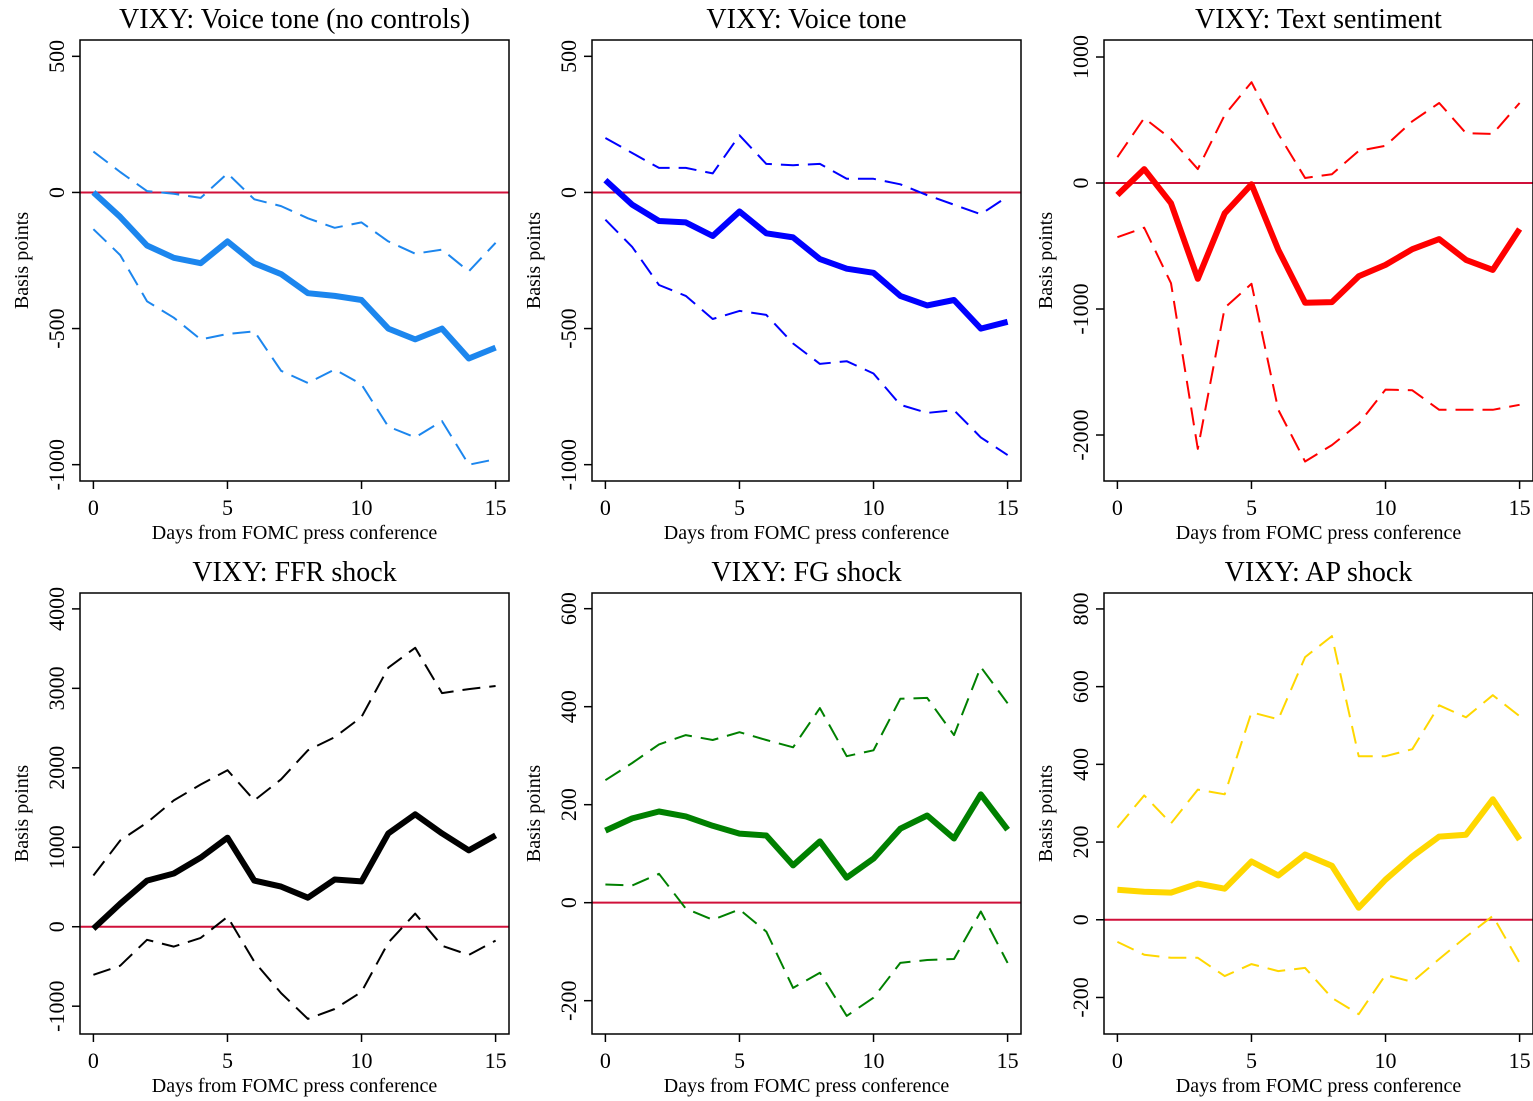 Image resolution: width=1533 pixels, height=1101 pixels. What do you see at coordinates (56, 688) in the screenshot?
I see `y-tick-label: 3000` at bounding box center [56, 688].